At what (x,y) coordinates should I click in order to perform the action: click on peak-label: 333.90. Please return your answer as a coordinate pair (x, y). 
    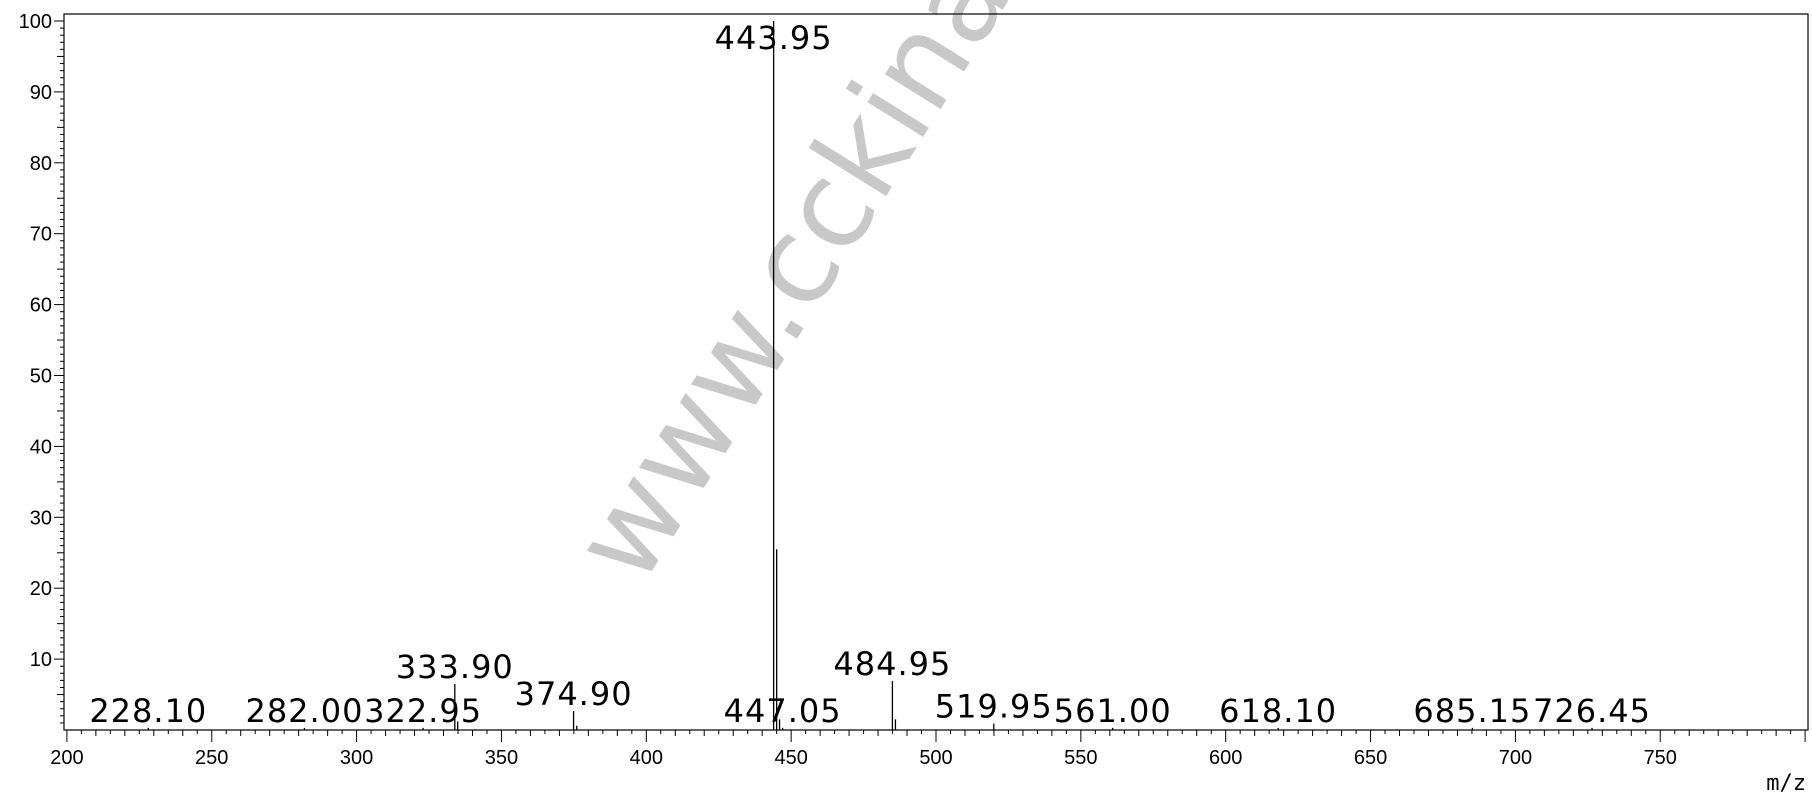
    Looking at the image, I should click on (455, 667).